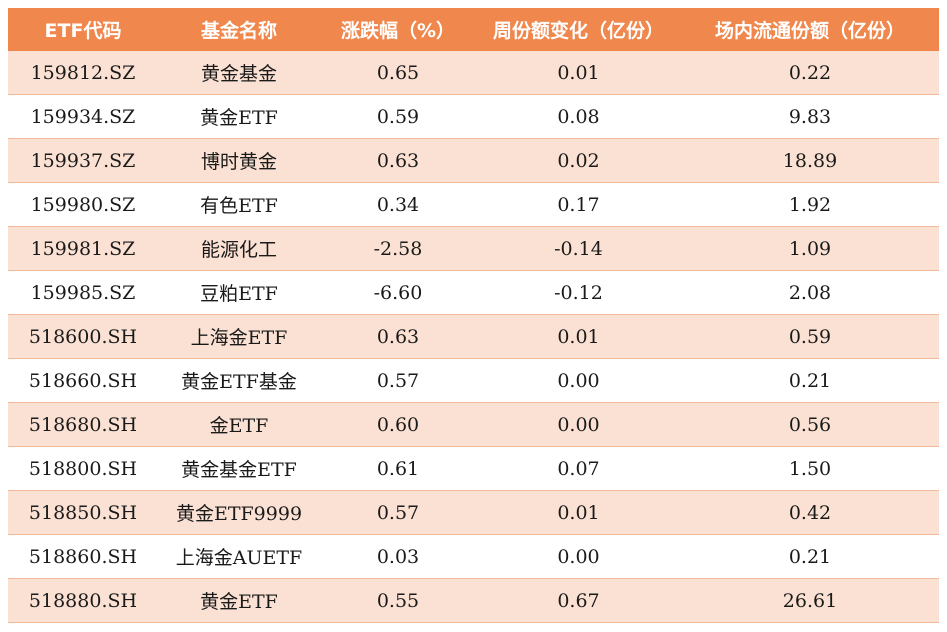 The height and width of the screenshot is (632, 947). What do you see at coordinates (473, 205) in the screenshot?
I see `table-row: 159980.SZ 有色ETF 0.34 0.17 1.92` at bounding box center [473, 205].